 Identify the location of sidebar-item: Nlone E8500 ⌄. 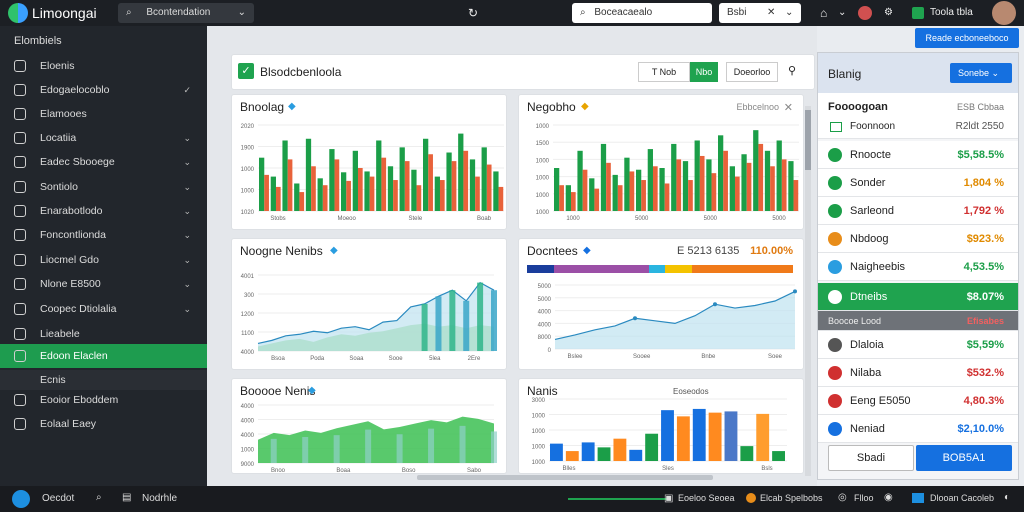
(103, 284).